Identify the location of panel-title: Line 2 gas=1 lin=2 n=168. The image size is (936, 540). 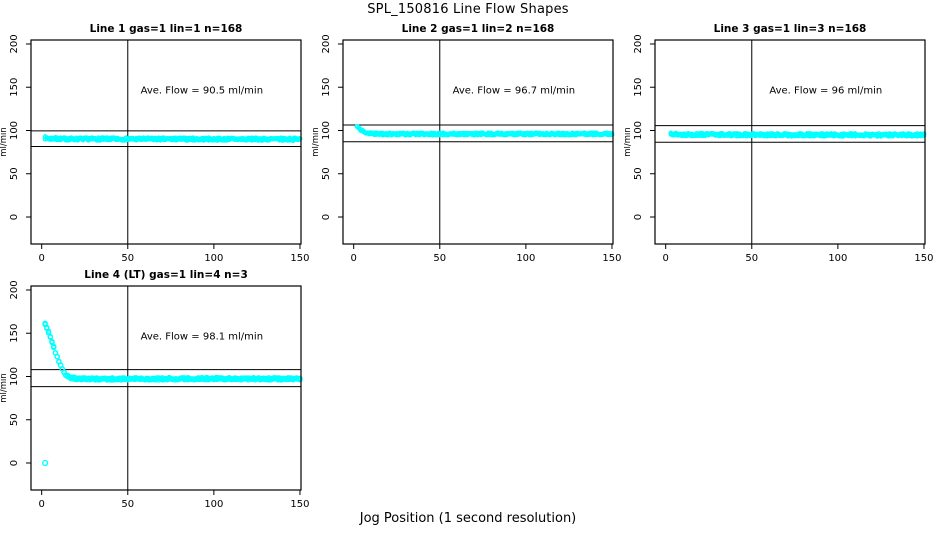
(478, 29).